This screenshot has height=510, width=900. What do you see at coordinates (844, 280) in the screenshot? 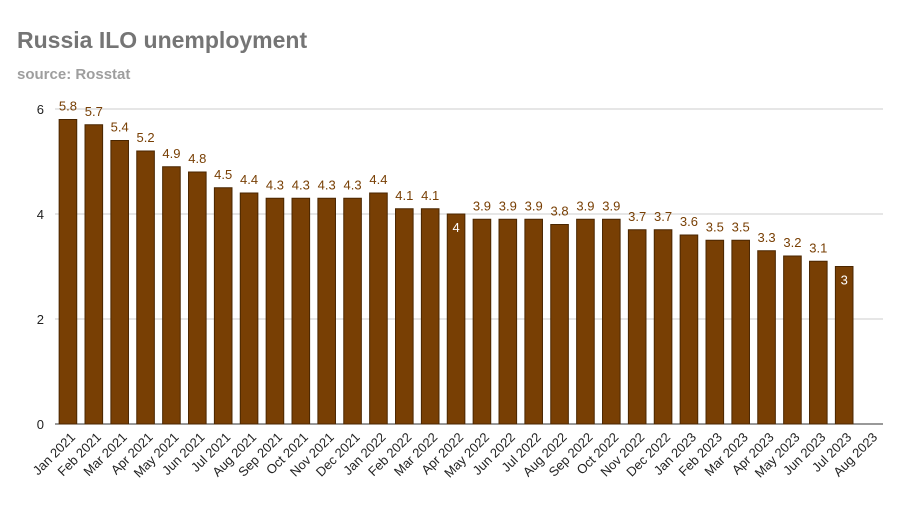
I see `data-label: 3` at bounding box center [844, 280].